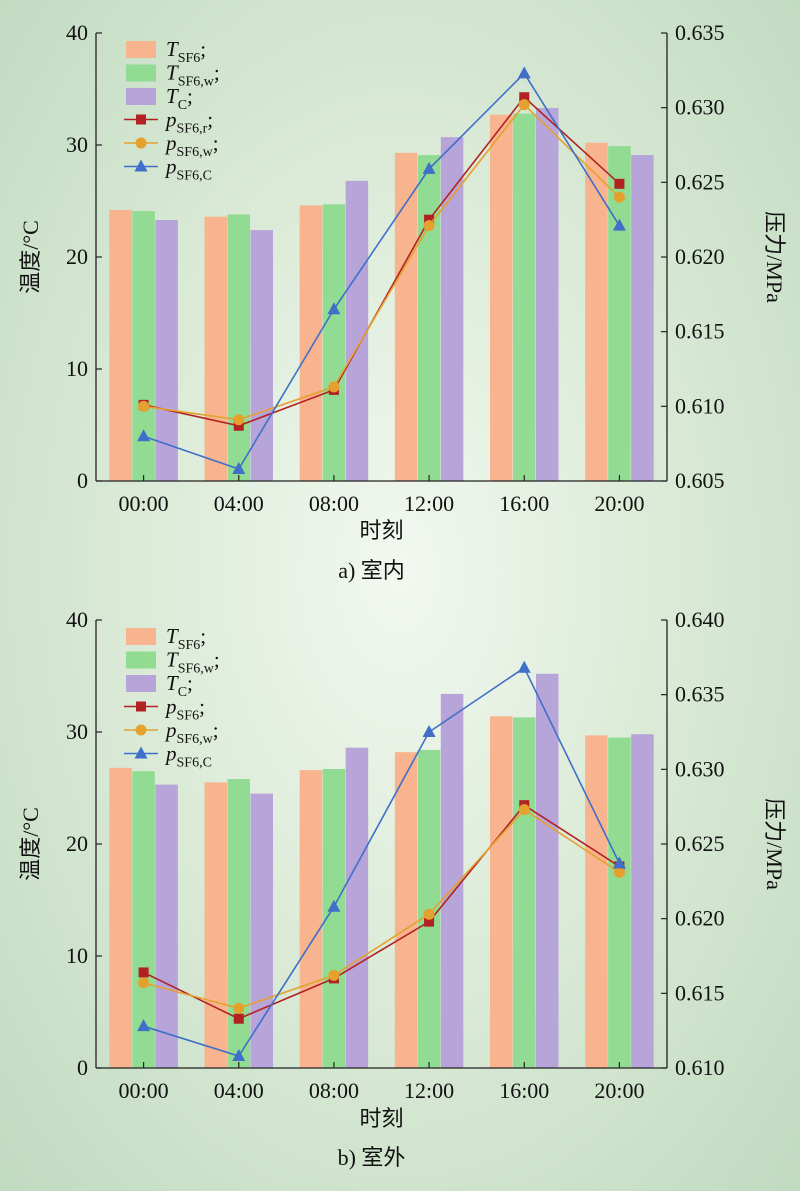  What do you see at coordinates (642, 318) in the screenshot?
I see `bar-T_C-20:00` at bounding box center [642, 318].